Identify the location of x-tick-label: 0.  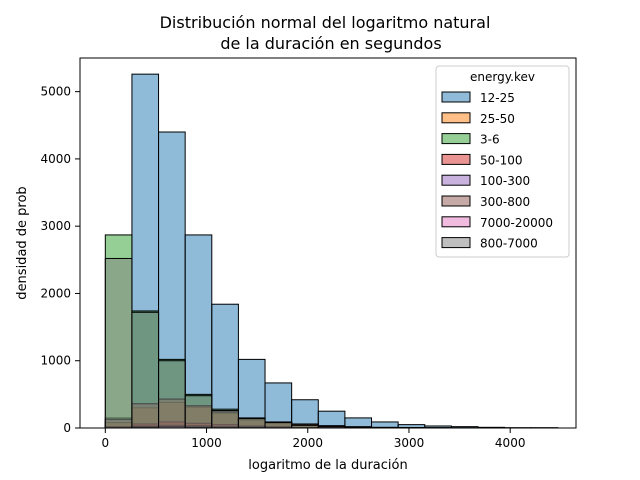
(105, 443).